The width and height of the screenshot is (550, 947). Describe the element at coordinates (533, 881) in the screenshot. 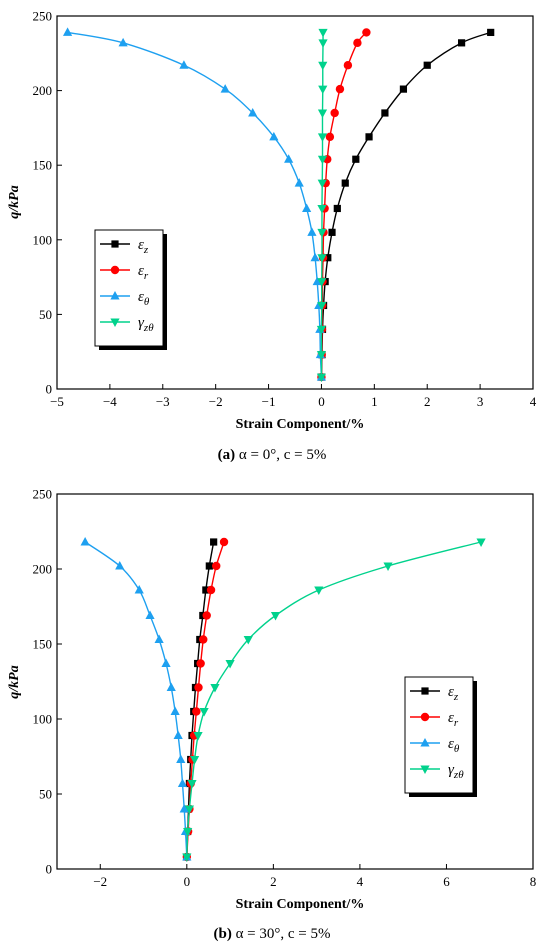

I see `x-tick-label: 8` at that location.